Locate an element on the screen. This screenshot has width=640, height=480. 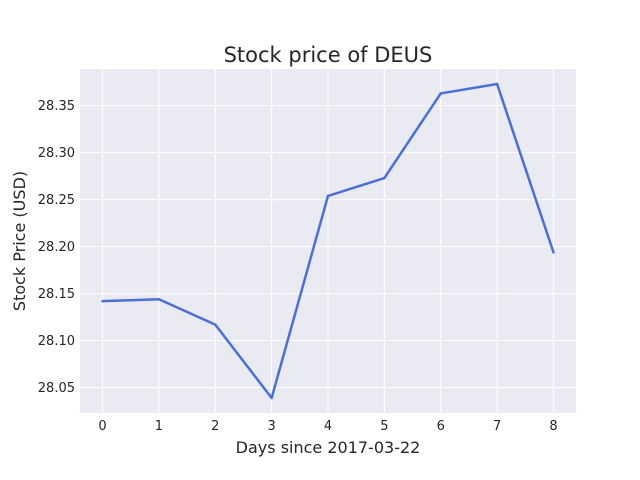
x-tick-label: 0 is located at coordinates (102, 426).